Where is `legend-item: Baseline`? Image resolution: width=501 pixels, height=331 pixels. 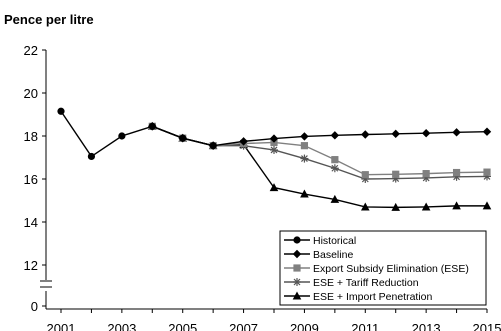
legend-item: Baseline is located at coordinates (318, 255).